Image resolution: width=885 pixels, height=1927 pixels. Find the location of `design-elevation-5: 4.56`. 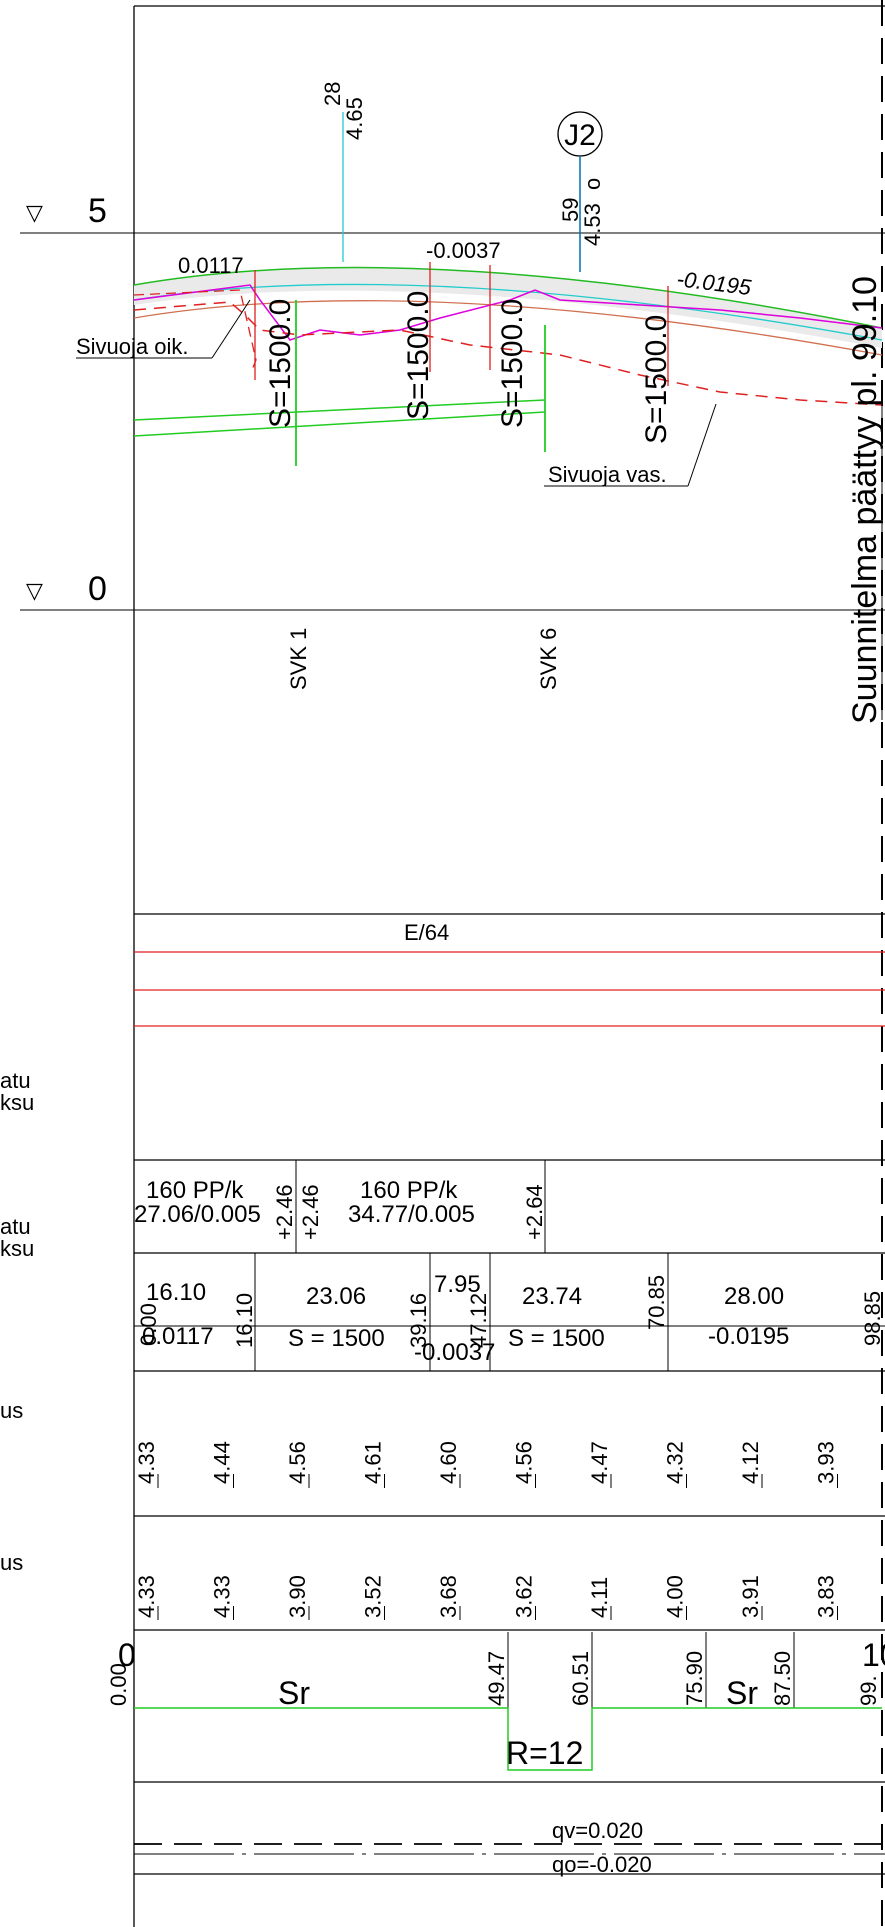

design-elevation-5: 4.56 is located at coordinates (524, 1462).